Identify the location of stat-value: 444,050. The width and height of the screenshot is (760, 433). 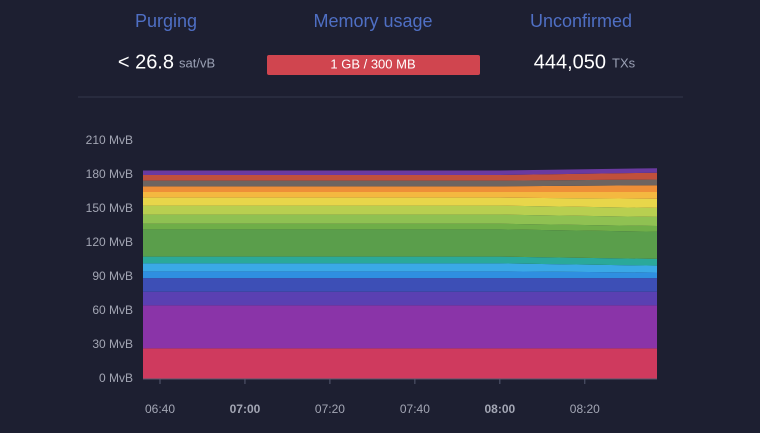
(570, 62).